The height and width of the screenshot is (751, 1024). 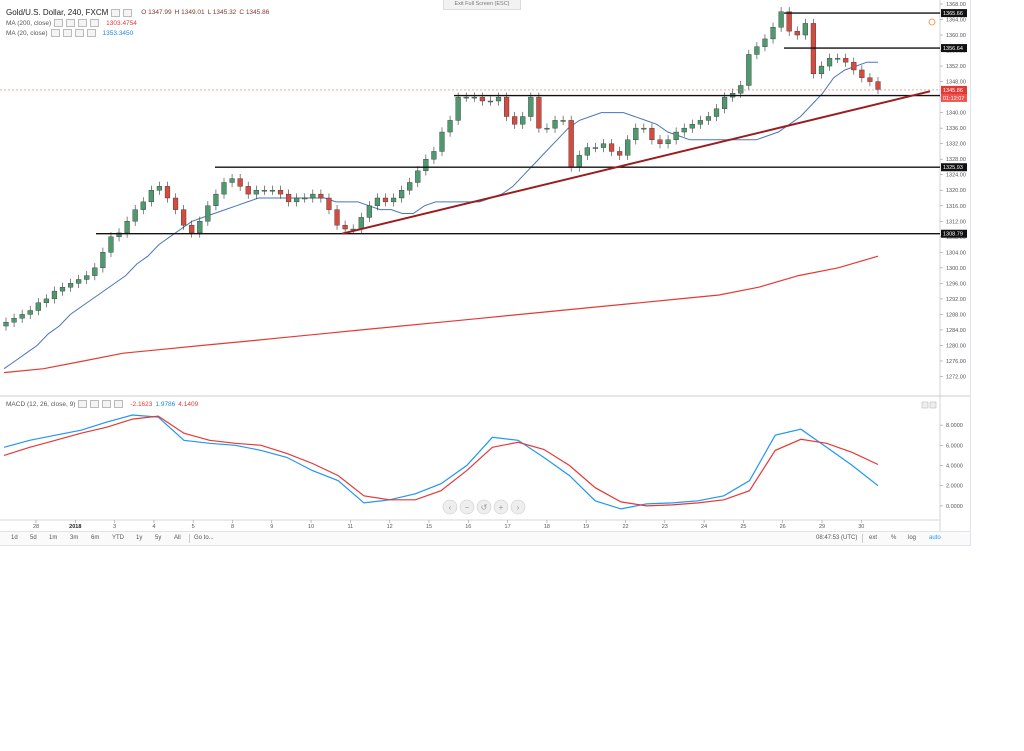 What do you see at coordinates (107, 404) in the screenshot?
I see `macd-close-icon` at bounding box center [107, 404].